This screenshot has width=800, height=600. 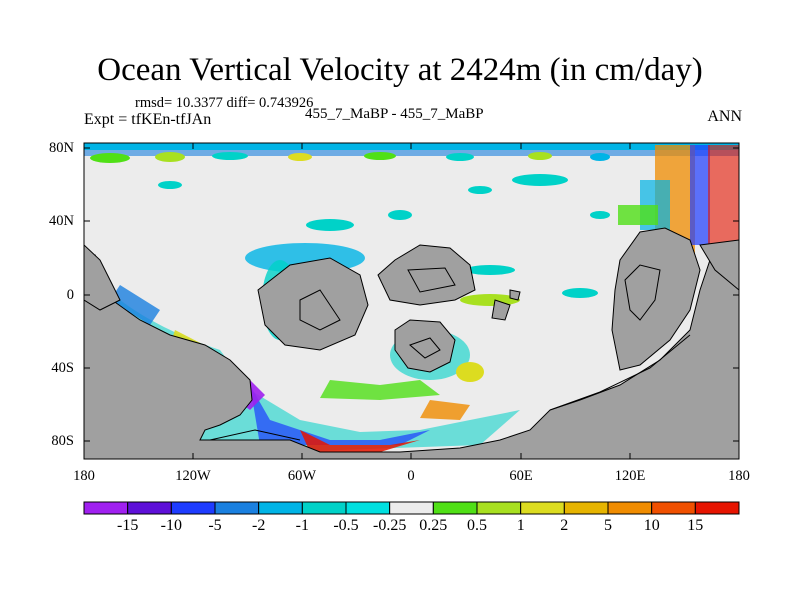 What do you see at coordinates (630, 476) in the screenshot?
I see `lon-label: 120E` at bounding box center [630, 476].